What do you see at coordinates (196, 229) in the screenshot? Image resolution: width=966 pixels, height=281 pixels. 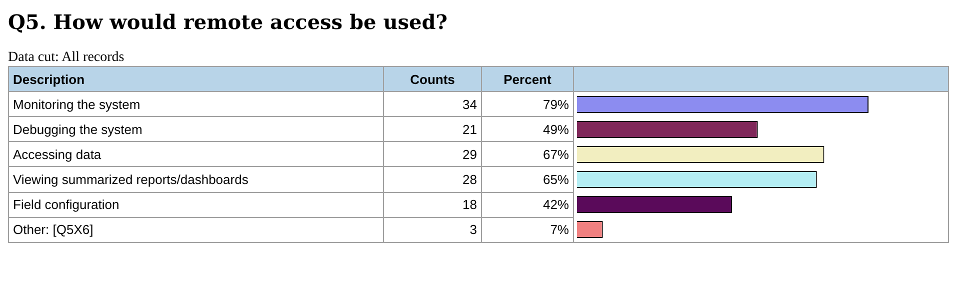 I see `y-tick-label: Other: [Q5X6]` at bounding box center [196, 229].